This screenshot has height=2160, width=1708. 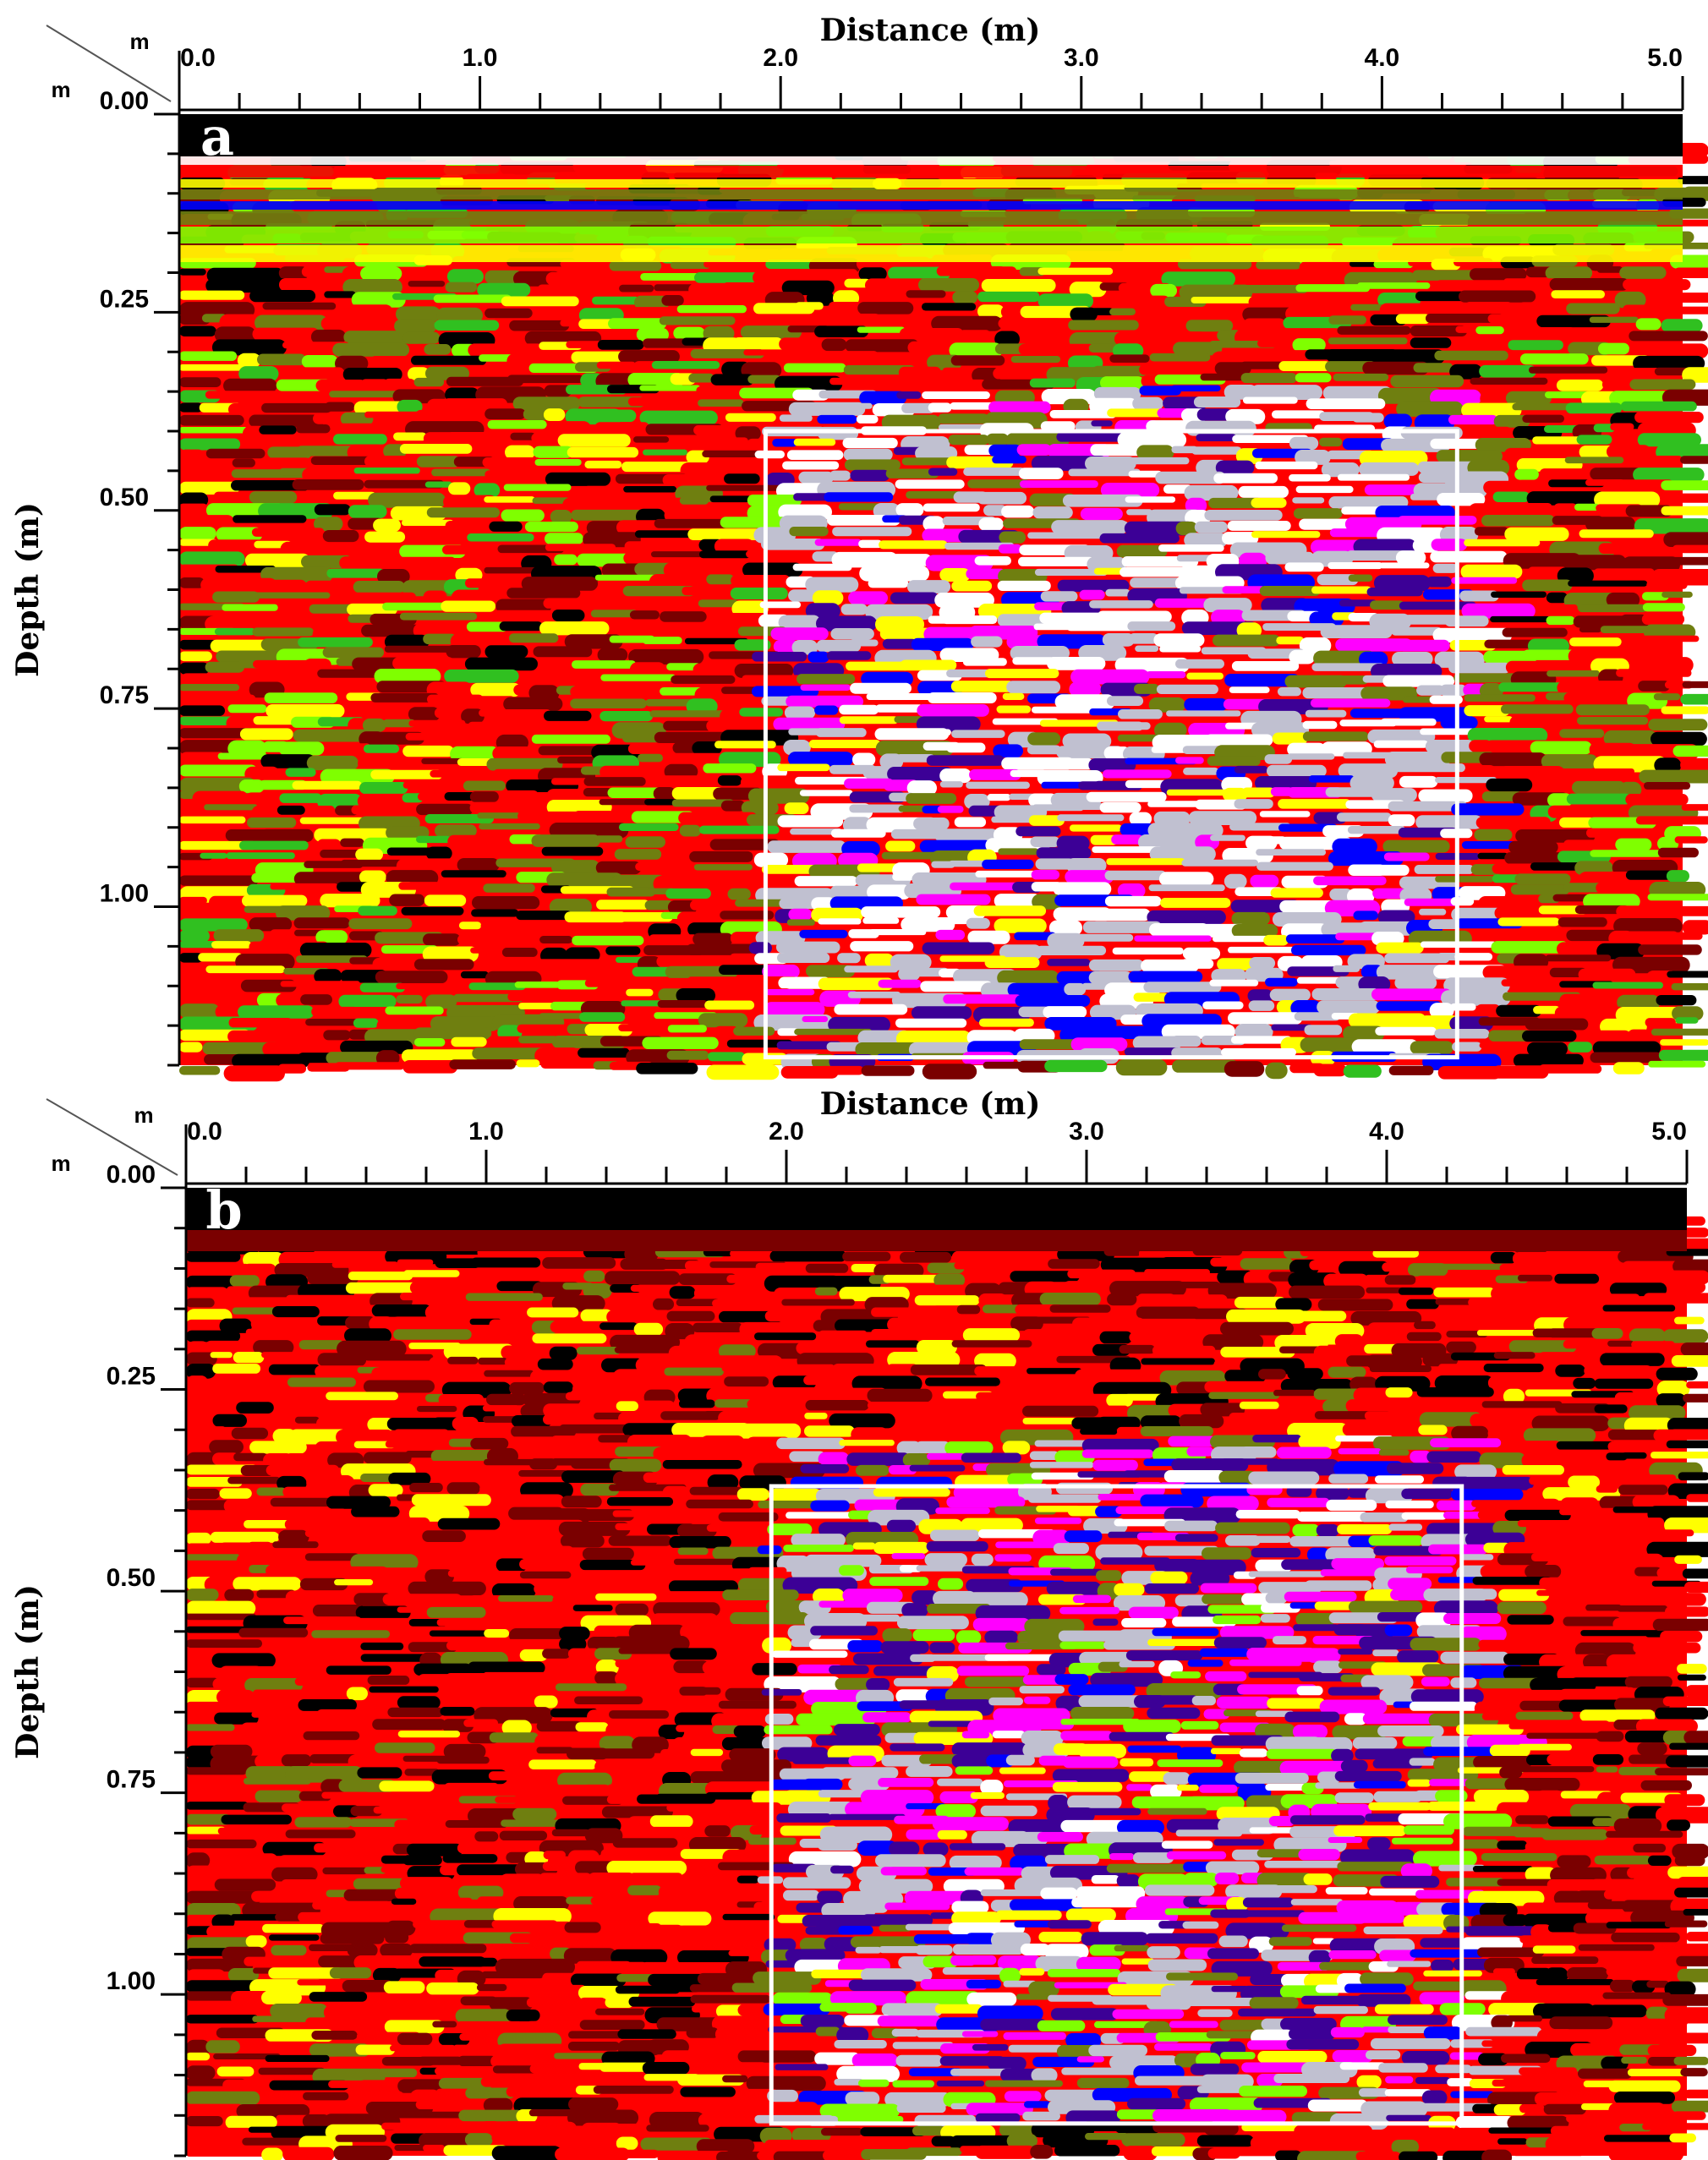 What do you see at coordinates (217, 136) in the screenshot?
I see `panel-label: a` at bounding box center [217, 136].